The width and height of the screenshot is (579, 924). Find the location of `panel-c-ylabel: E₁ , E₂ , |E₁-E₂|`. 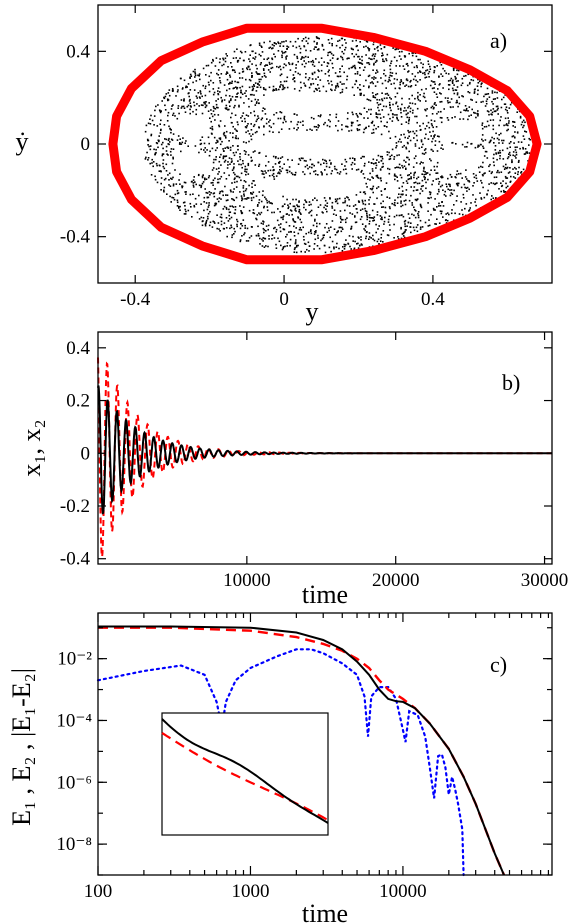

panel-c-ylabel: E₁ , E₂ , |E₁-E₂| is located at coordinates (21, 747).